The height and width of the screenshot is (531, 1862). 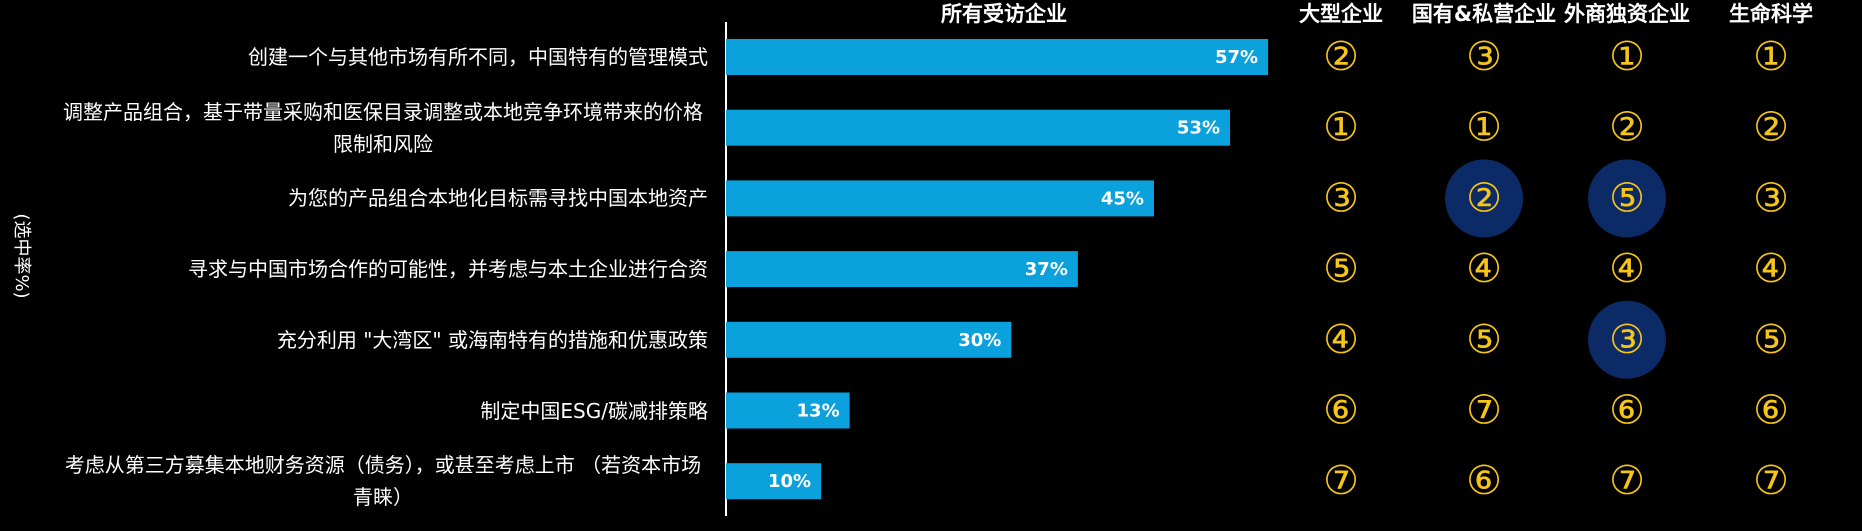 I want to click on category-text: 创建一个与其他市场有所不同，中国特有的管理模式, so click(x=478, y=57).